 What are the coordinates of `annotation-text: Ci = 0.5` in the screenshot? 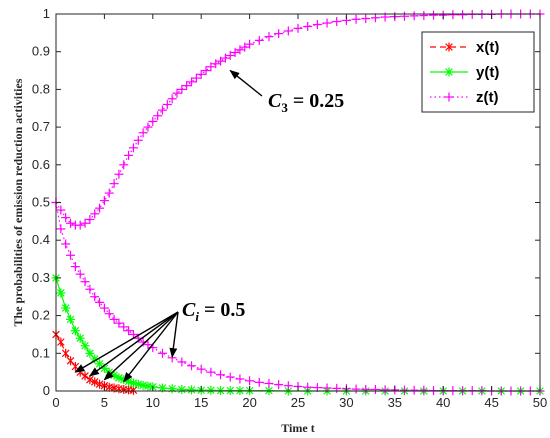 It's located at (213, 311).